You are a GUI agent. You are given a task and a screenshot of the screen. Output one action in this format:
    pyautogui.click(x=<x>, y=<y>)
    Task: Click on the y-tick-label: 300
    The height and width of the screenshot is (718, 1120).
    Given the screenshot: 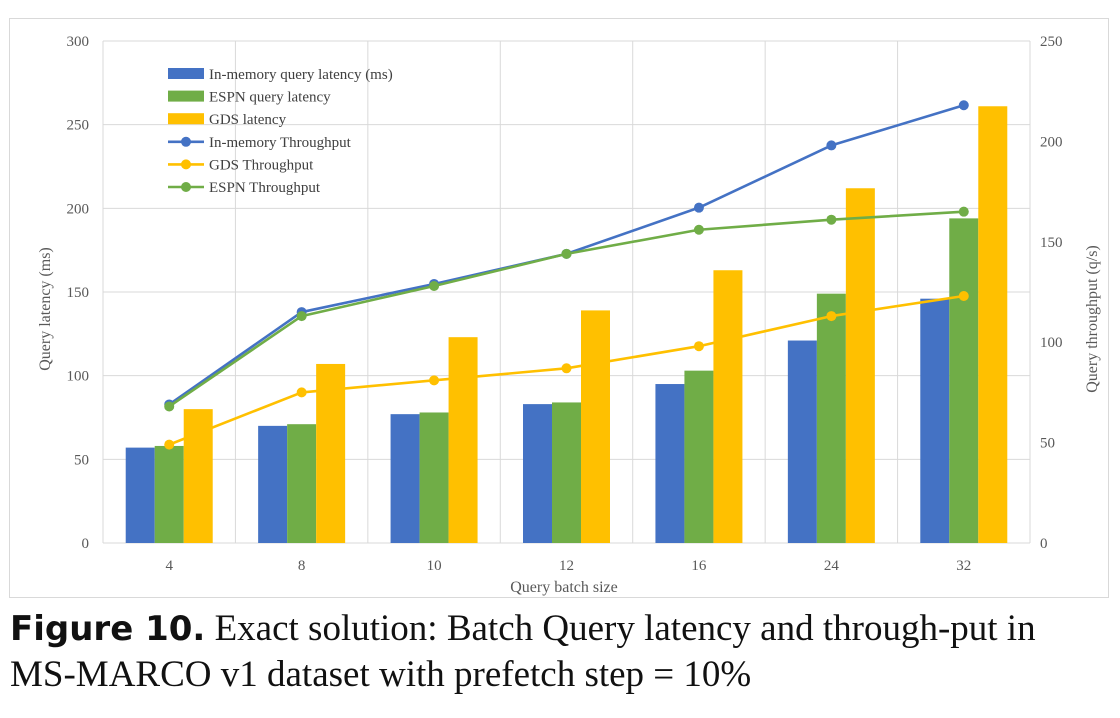 What is the action you would take?
    pyautogui.click(x=78, y=42)
    